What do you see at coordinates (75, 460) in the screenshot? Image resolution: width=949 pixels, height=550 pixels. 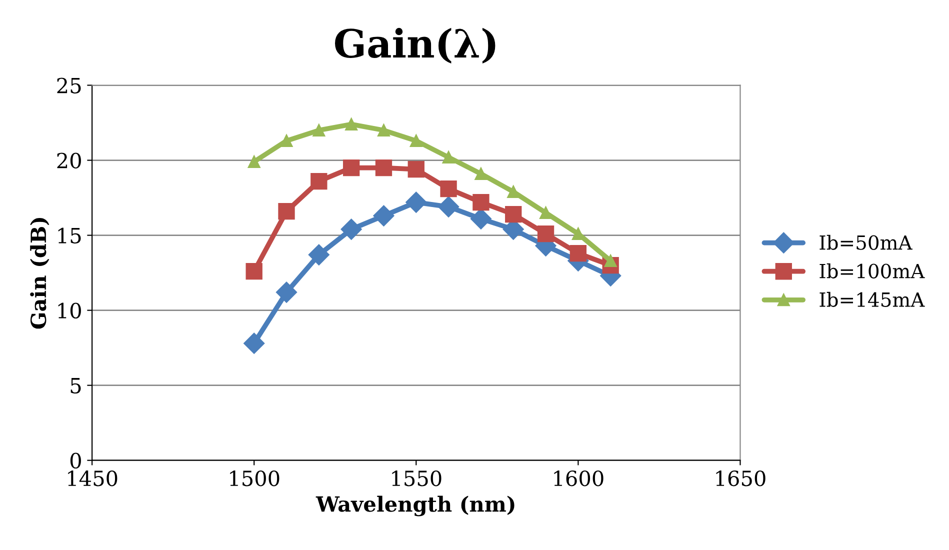 I see `y-tick-label: 0` at bounding box center [75, 460].